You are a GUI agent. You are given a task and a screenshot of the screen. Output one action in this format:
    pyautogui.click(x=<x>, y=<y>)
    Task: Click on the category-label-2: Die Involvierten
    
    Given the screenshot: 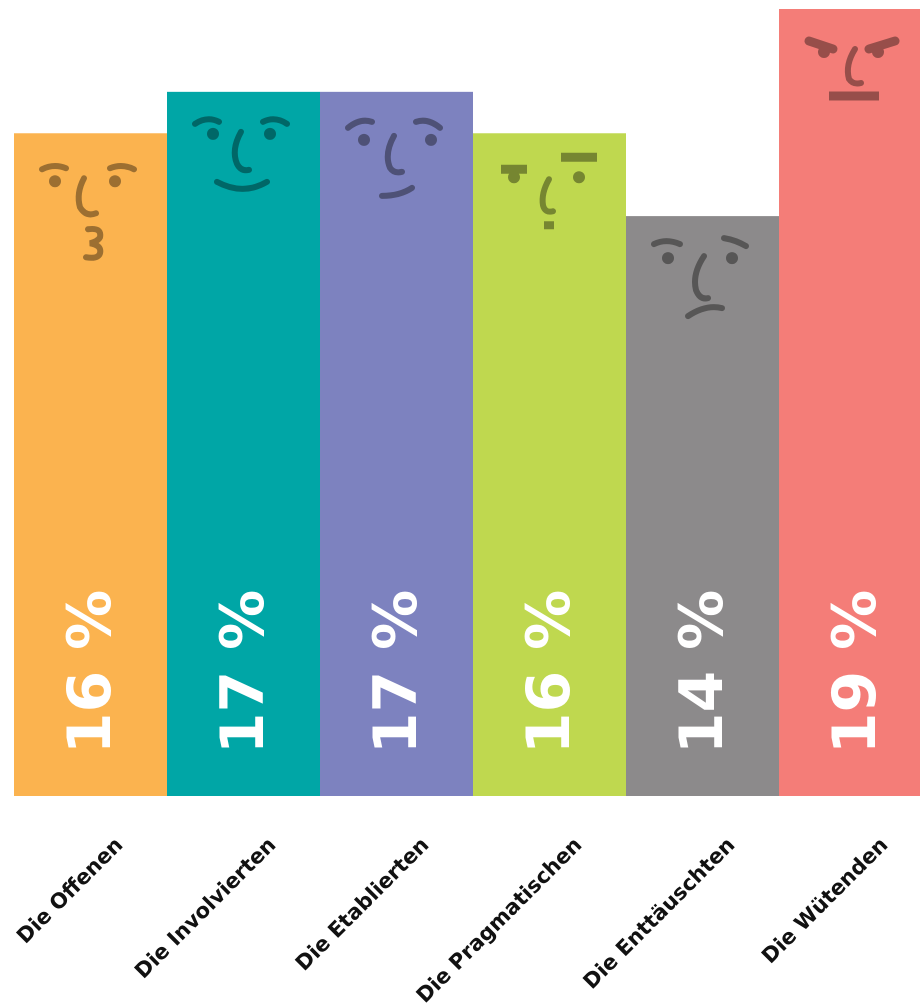 What is the action you would take?
    pyautogui.click(x=205, y=908)
    